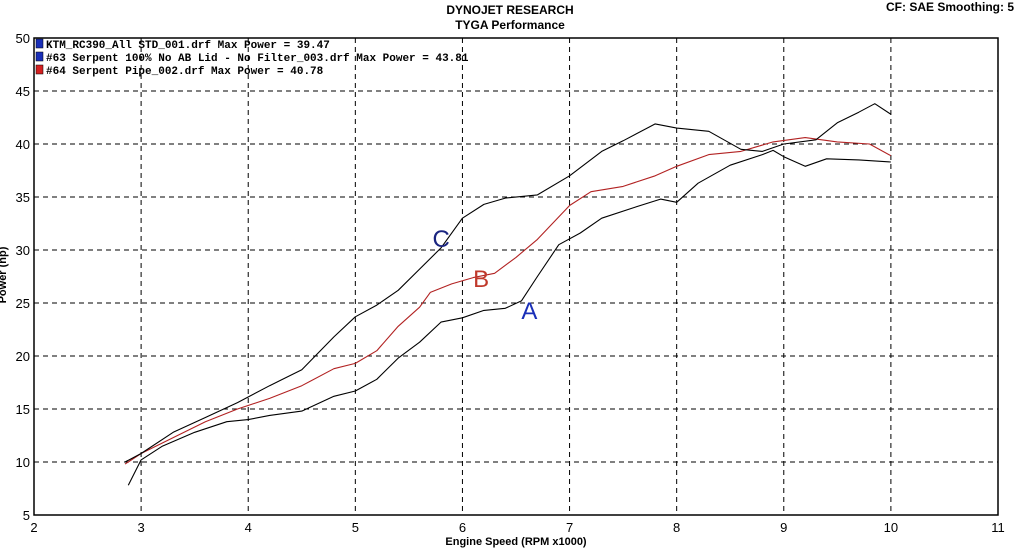 This screenshot has height=548, width=1020. I want to click on y-tick-label: 25, so click(23, 303).